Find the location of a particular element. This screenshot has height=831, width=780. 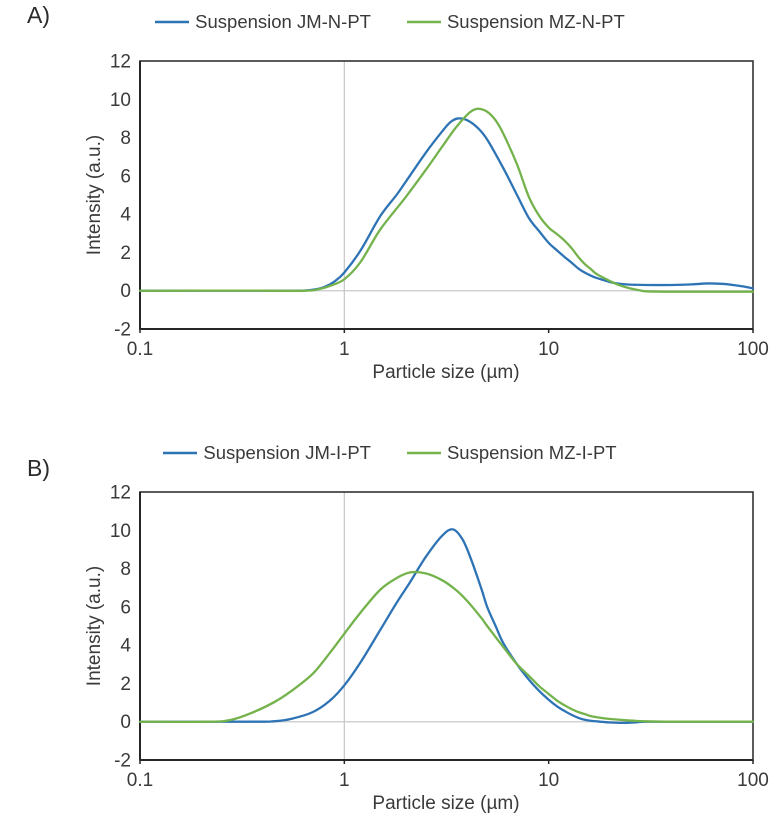

panel-b-label: B) is located at coordinates (38, 468).